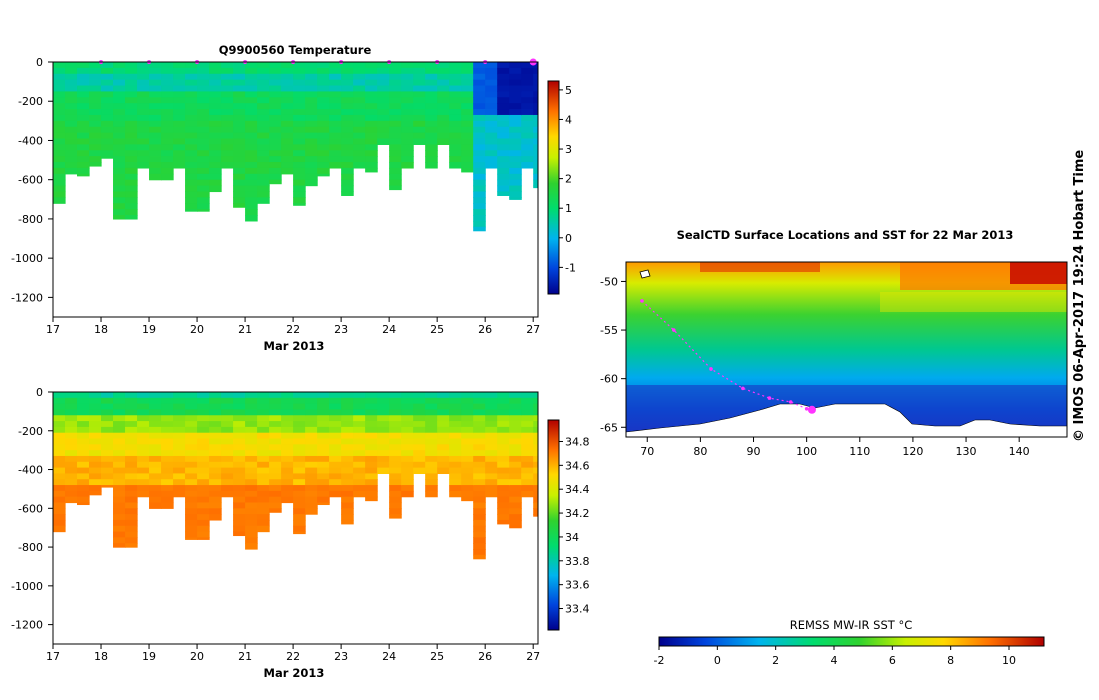 The image size is (1099, 700). I want to click on temperature-colorbar, so click(553, 187).